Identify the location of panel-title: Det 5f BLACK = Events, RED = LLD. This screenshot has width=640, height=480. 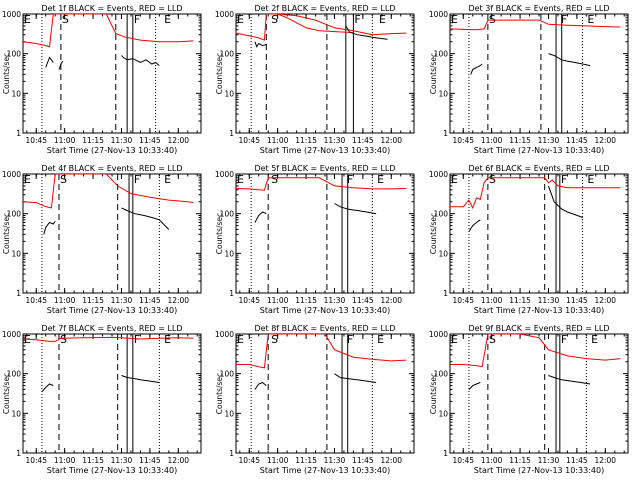
(324, 168).